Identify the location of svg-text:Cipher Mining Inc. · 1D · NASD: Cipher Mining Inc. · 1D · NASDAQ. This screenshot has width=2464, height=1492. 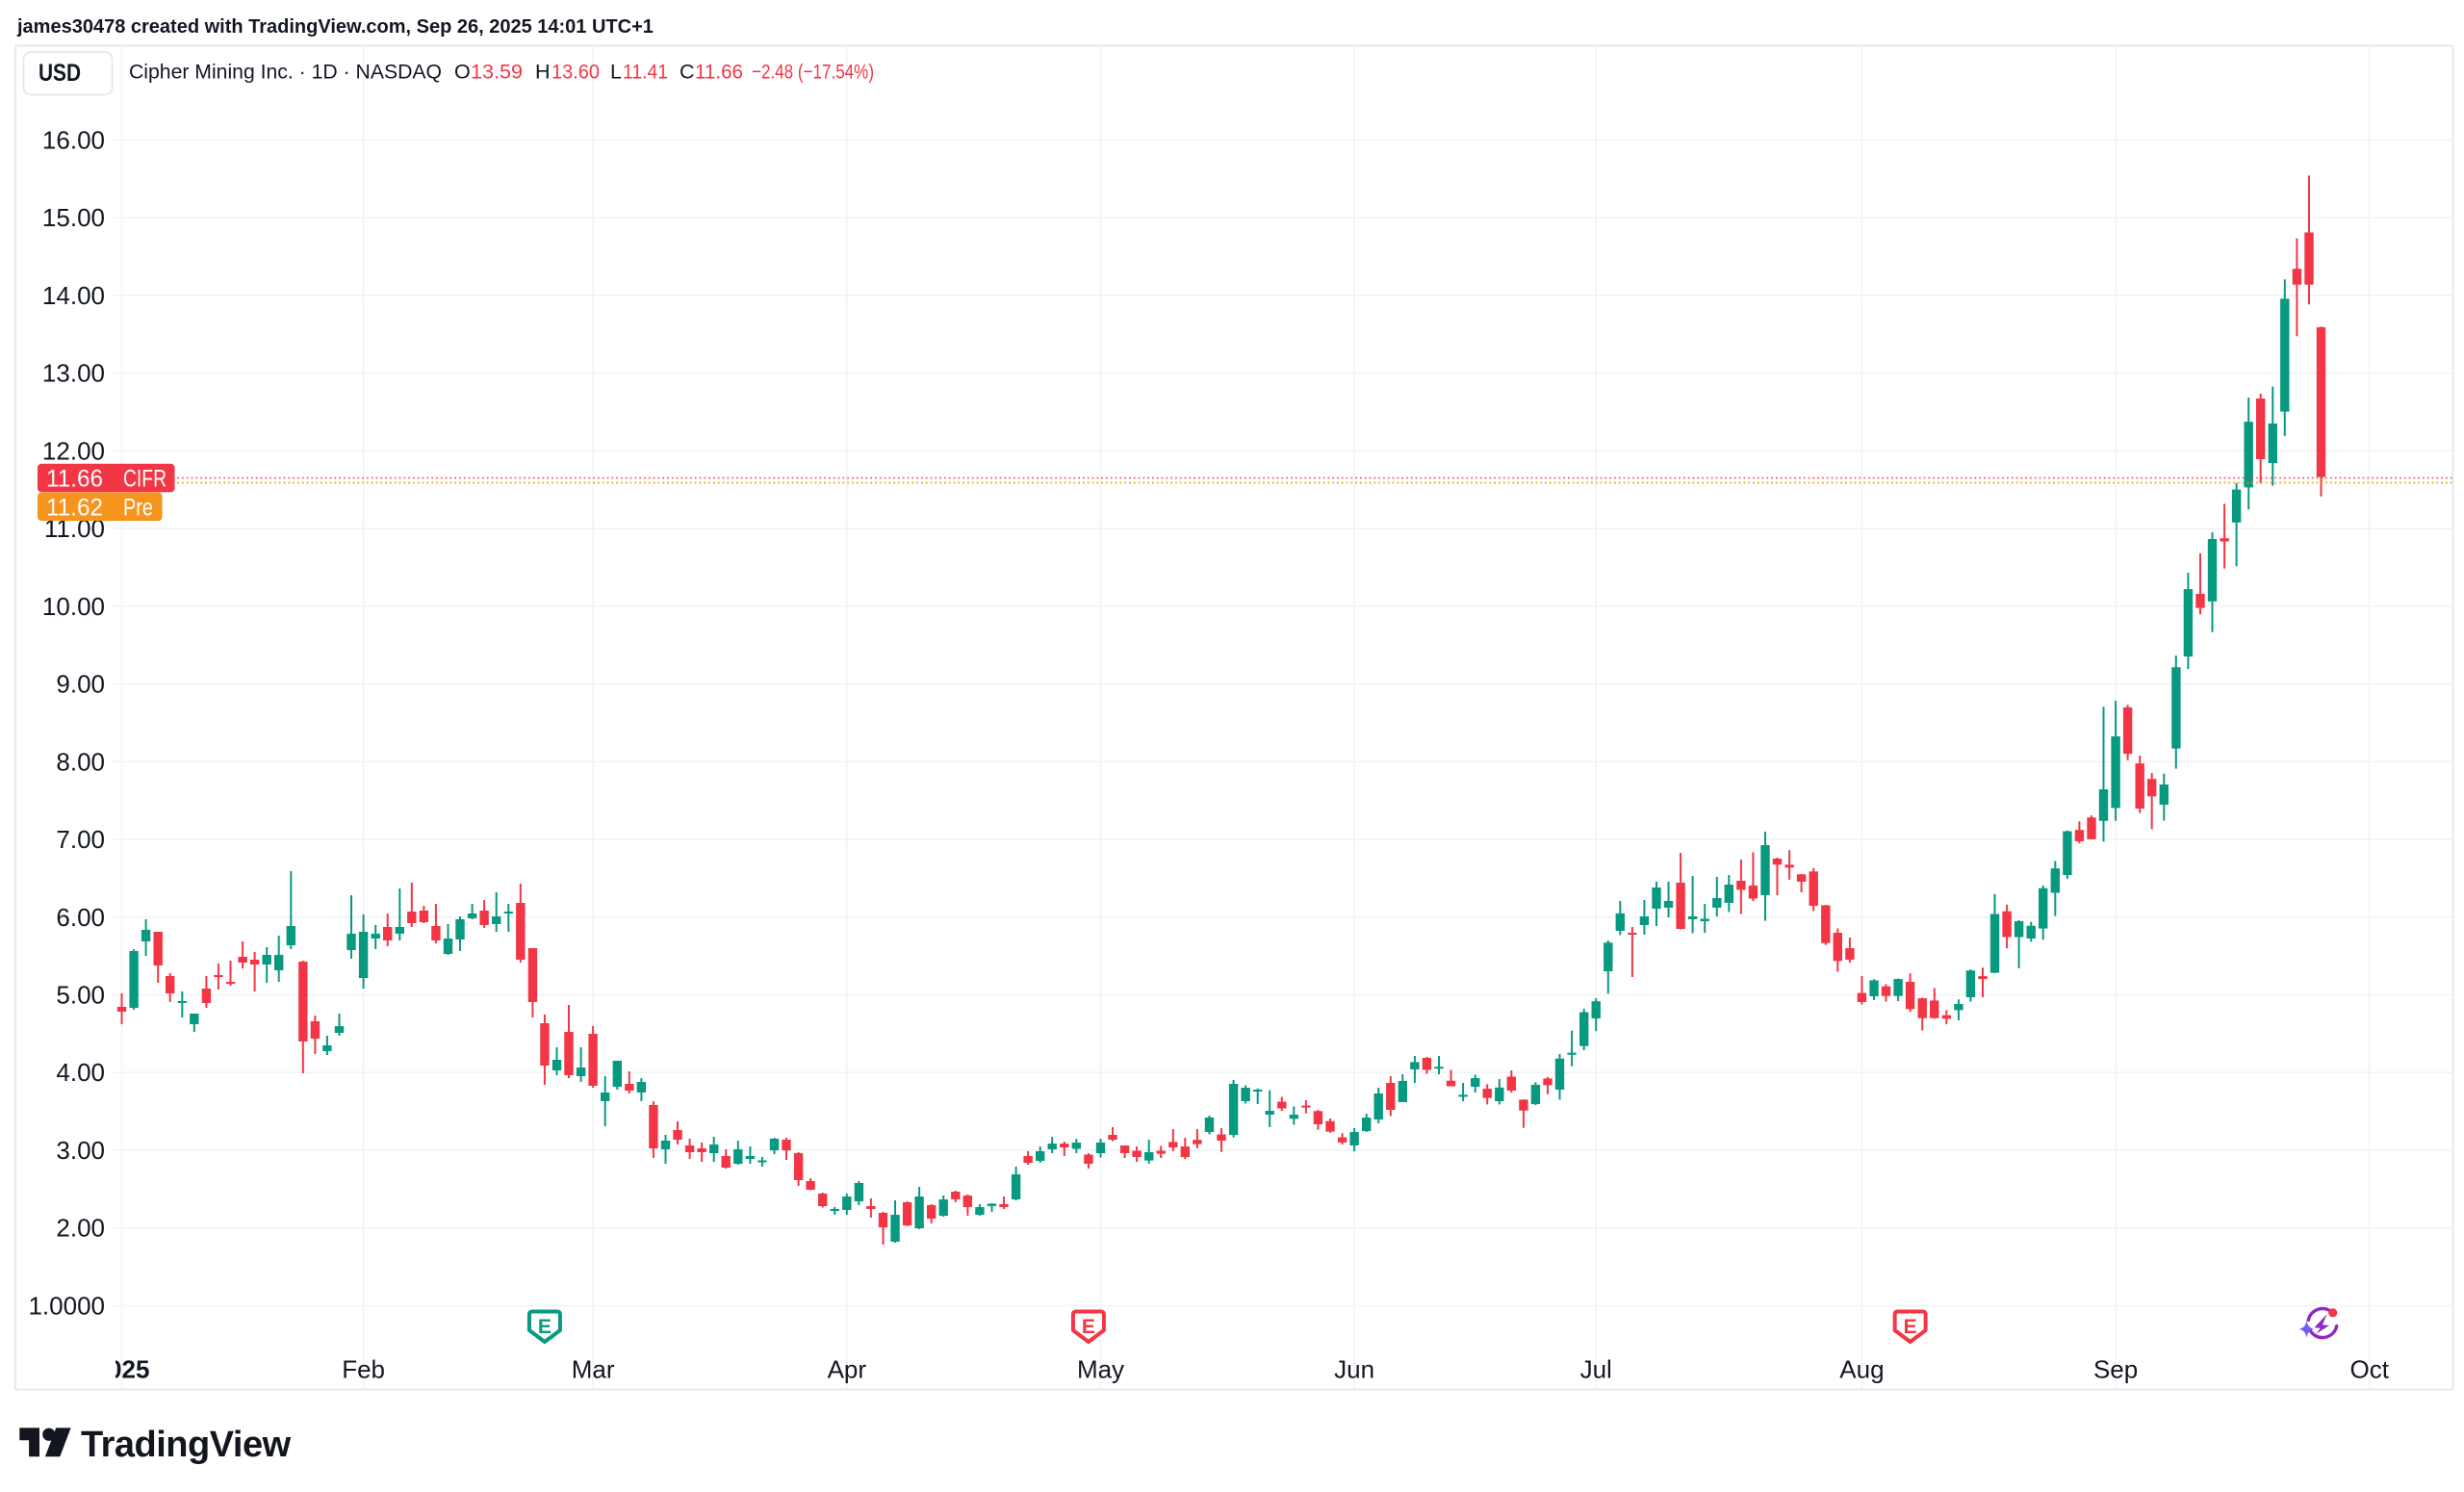
(285, 72).